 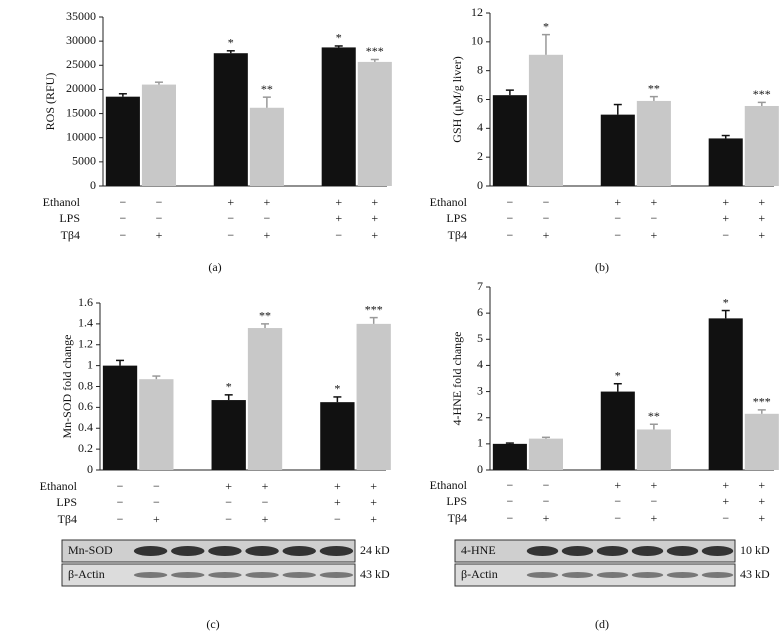 What do you see at coordinates (375, 574) in the screenshot?
I see `blot-size: 43 kD` at bounding box center [375, 574].